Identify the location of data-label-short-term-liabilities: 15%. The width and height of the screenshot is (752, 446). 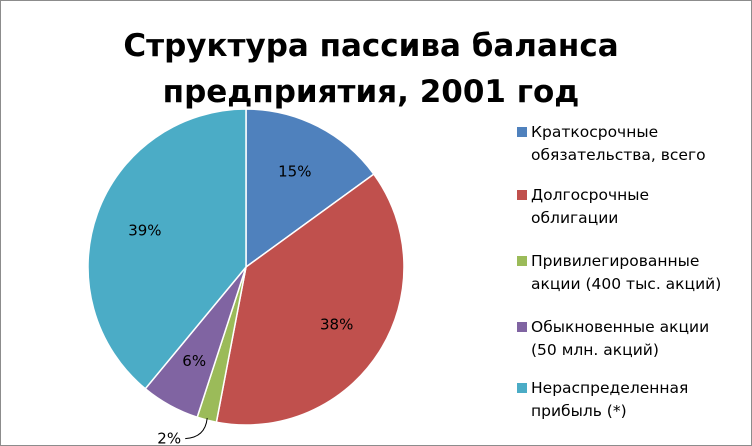
(294, 171).